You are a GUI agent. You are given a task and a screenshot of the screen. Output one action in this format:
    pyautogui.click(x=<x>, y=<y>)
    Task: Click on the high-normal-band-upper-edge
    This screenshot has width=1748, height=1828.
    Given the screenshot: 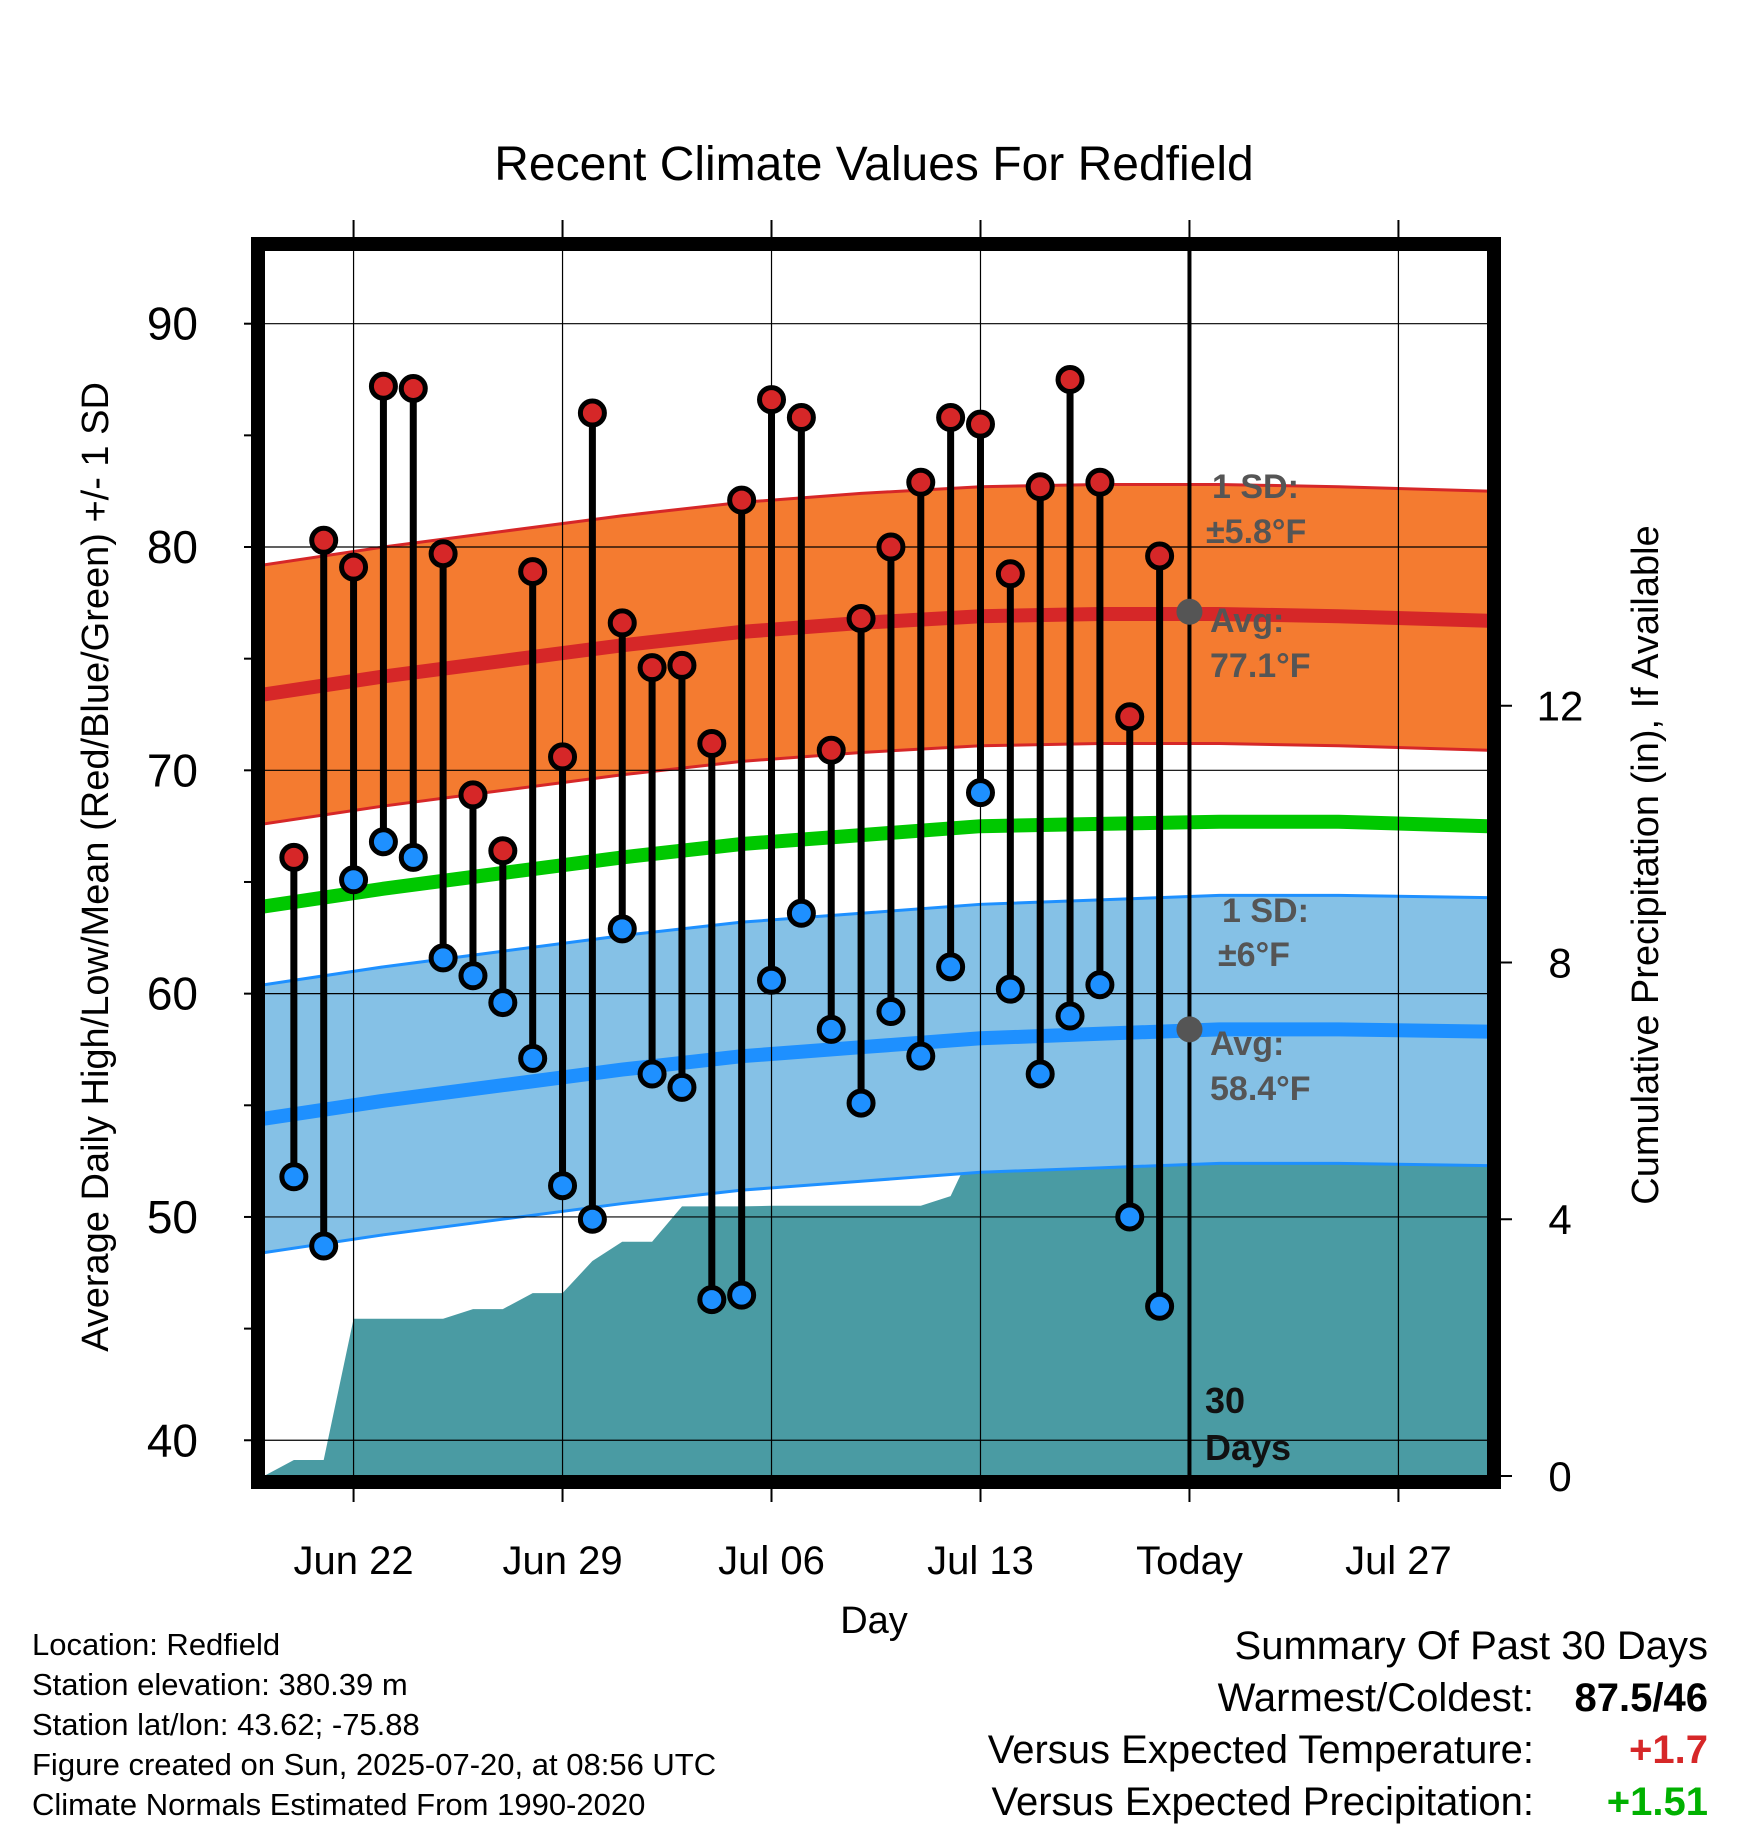 What is the action you would take?
    pyautogui.click(x=876, y=524)
    